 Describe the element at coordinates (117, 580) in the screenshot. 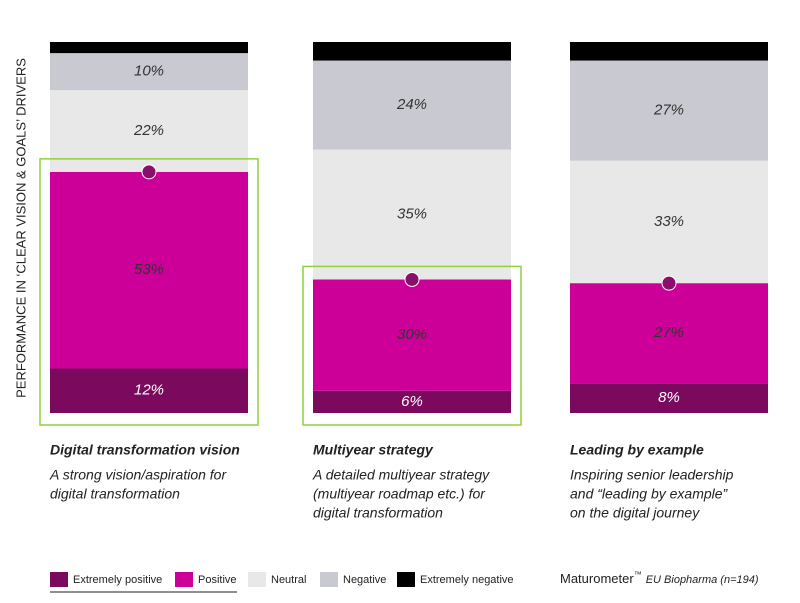

I see `legend-label: Extremely positive` at that location.